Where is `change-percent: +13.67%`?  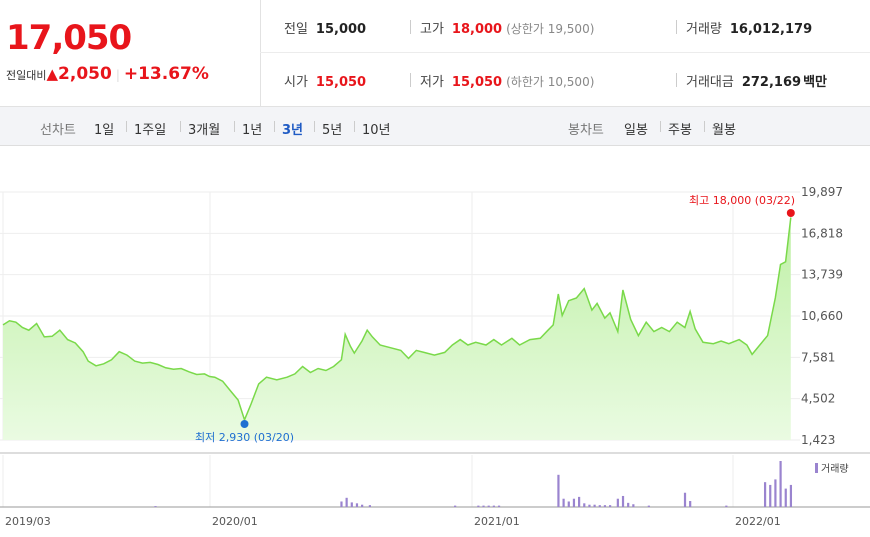 change-percent: +13.67% is located at coordinates (166, 74).